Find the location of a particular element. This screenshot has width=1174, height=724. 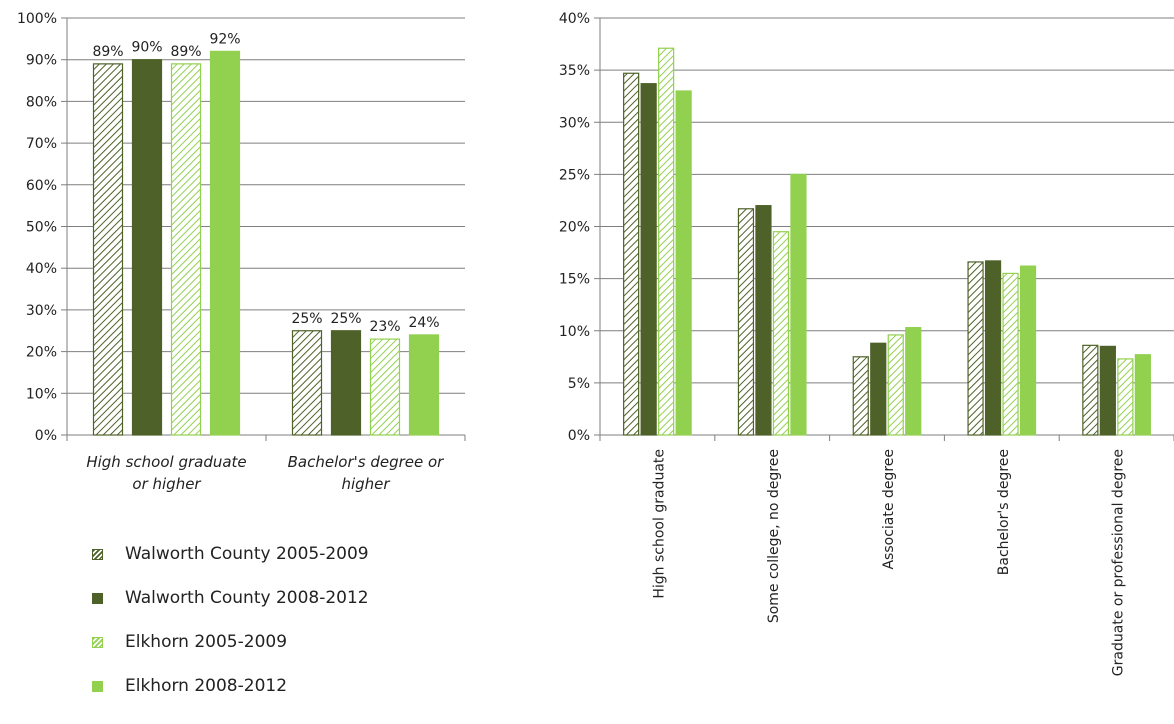

legend-item-walworth-2005-2009: Walworth County 2005-2009 is located at coordinates (230, 554).